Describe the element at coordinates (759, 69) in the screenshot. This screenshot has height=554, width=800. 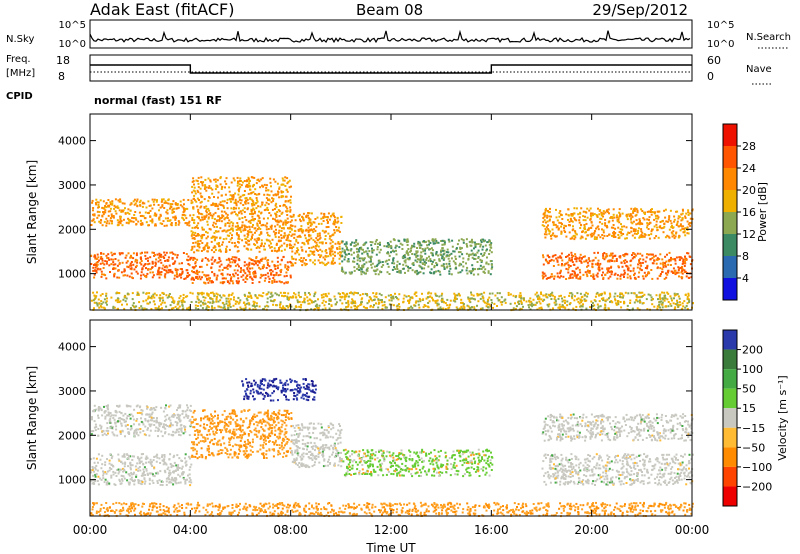
I see `nave-label: Nave` at that location.